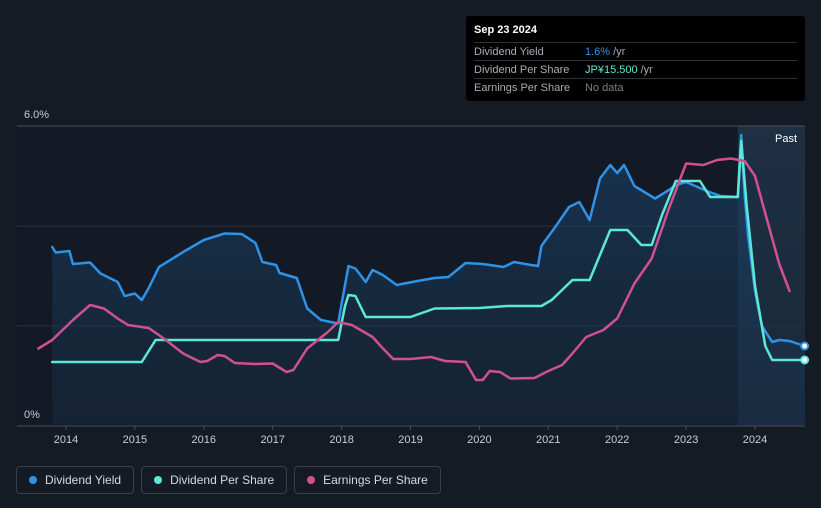  I want to click on x-tick-label: 2024, so click(755, 440).